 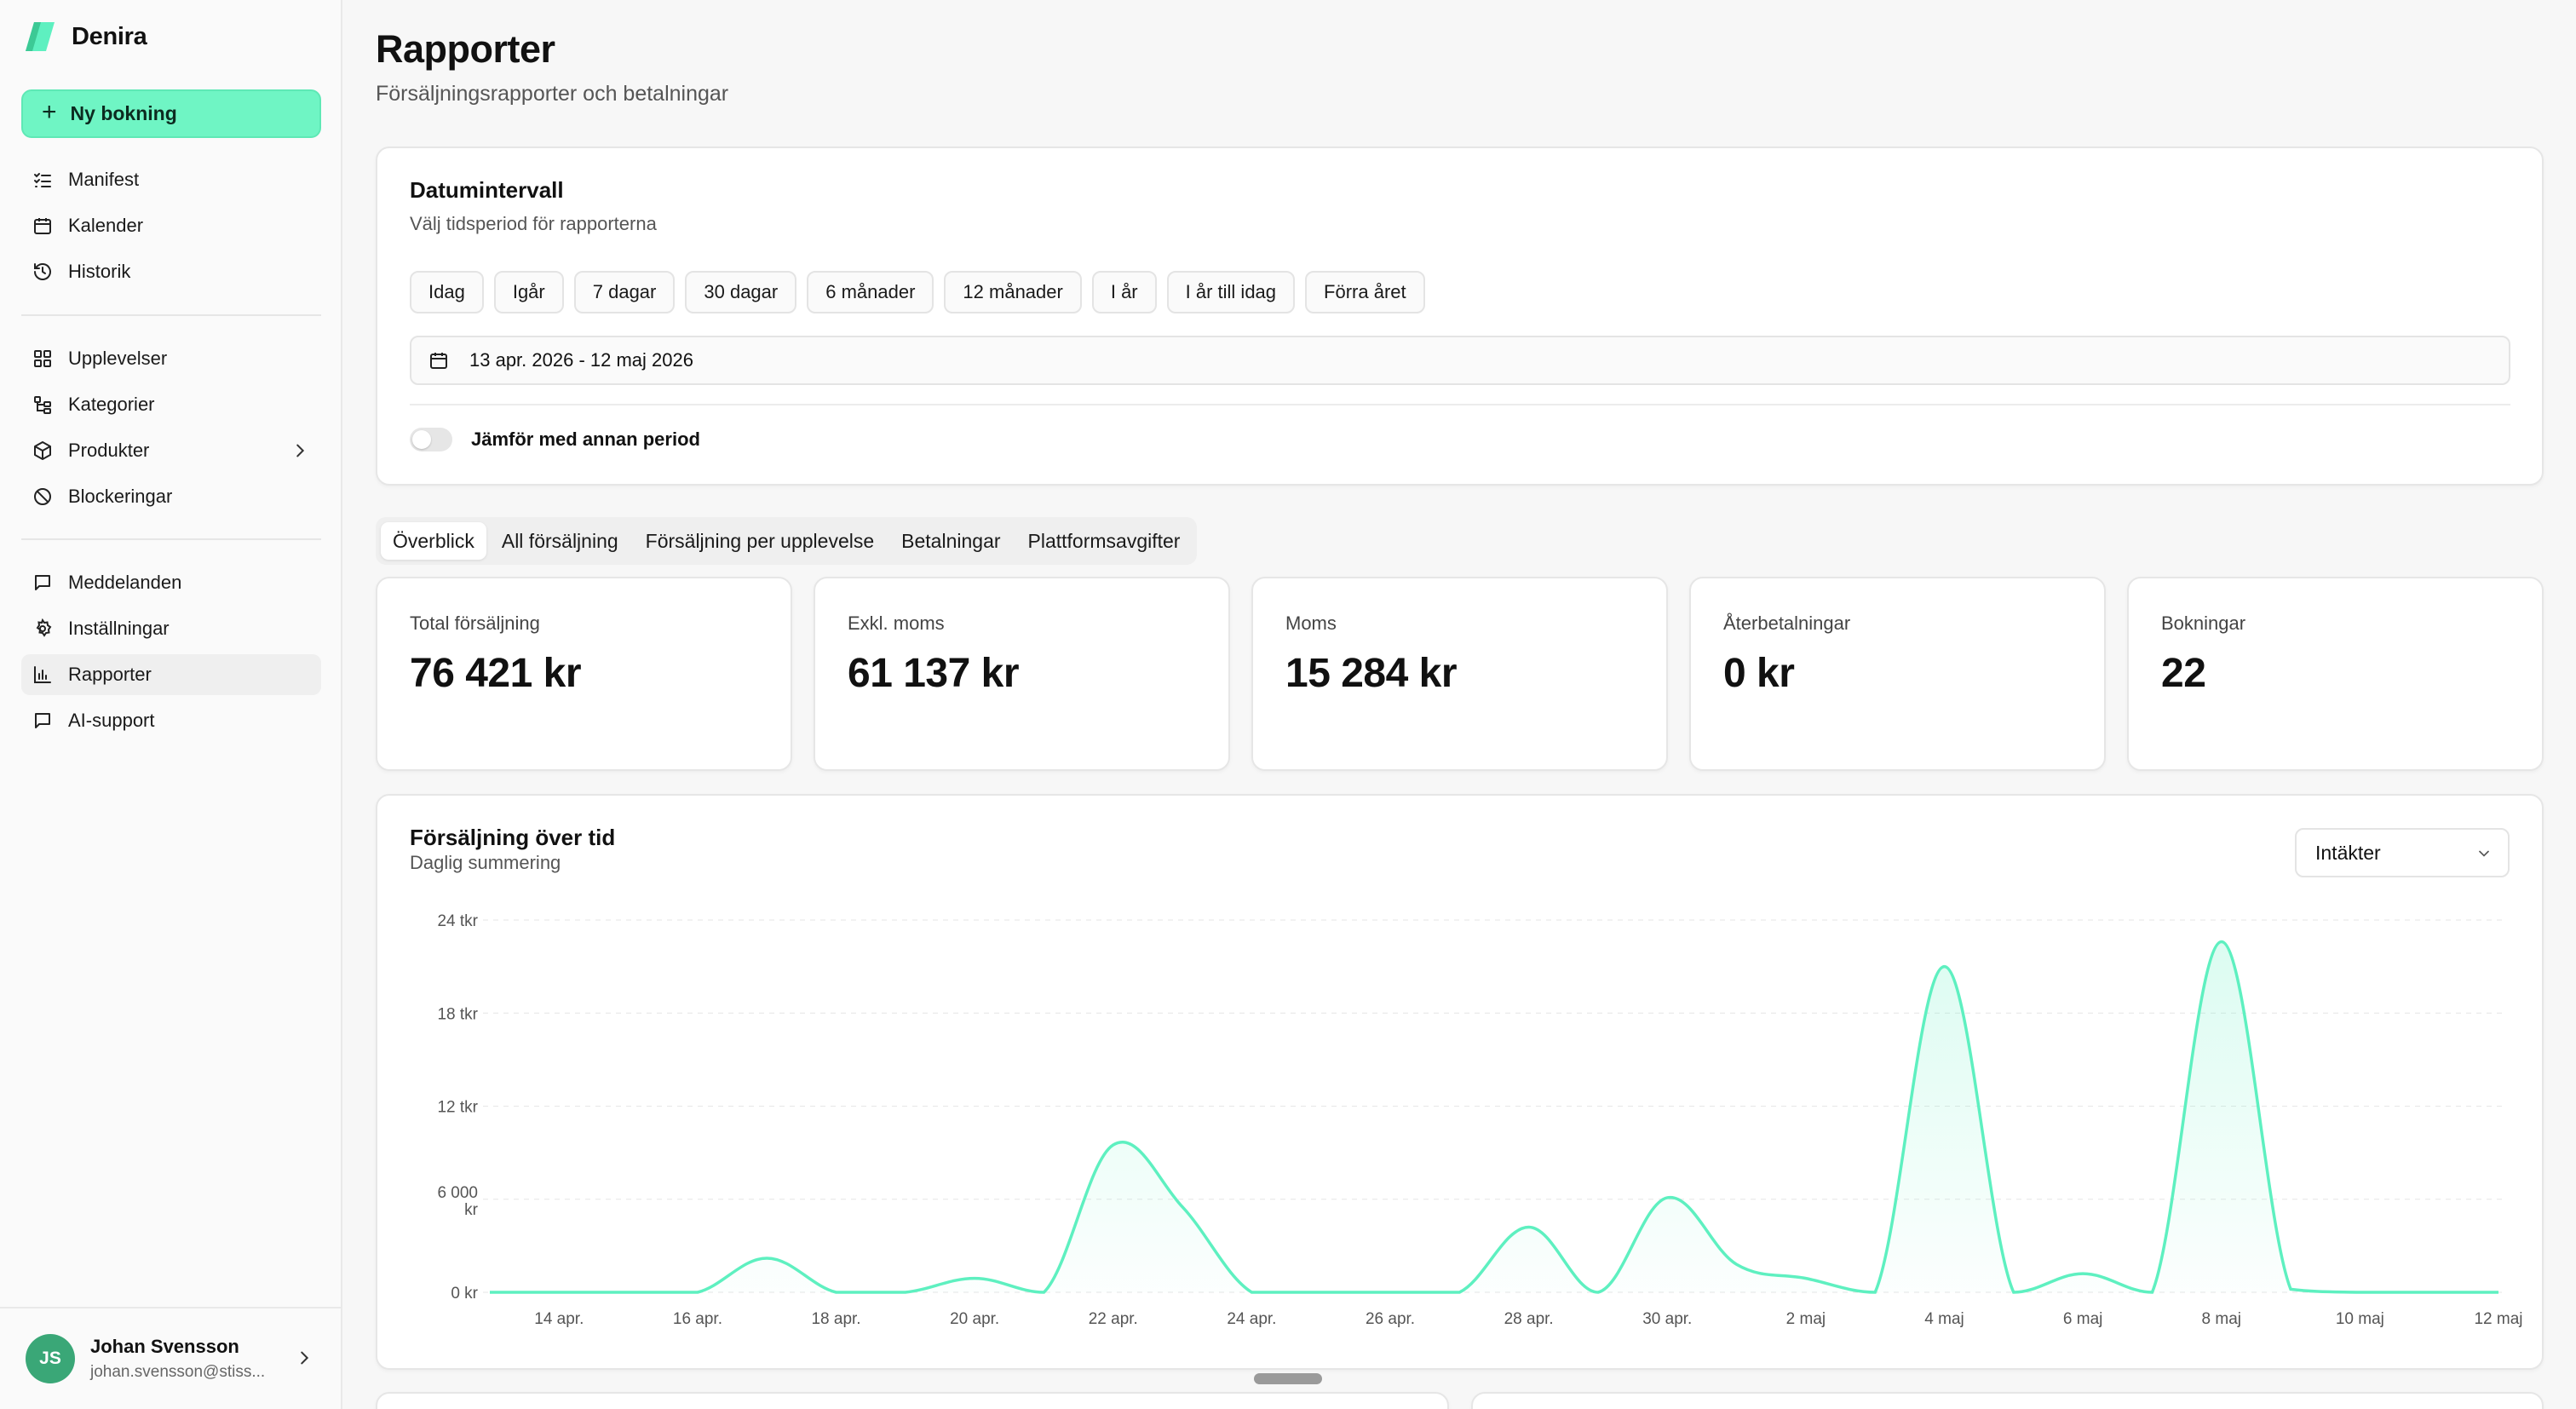 I want to click on preset-button: Idag, so click(x=447, y=292).